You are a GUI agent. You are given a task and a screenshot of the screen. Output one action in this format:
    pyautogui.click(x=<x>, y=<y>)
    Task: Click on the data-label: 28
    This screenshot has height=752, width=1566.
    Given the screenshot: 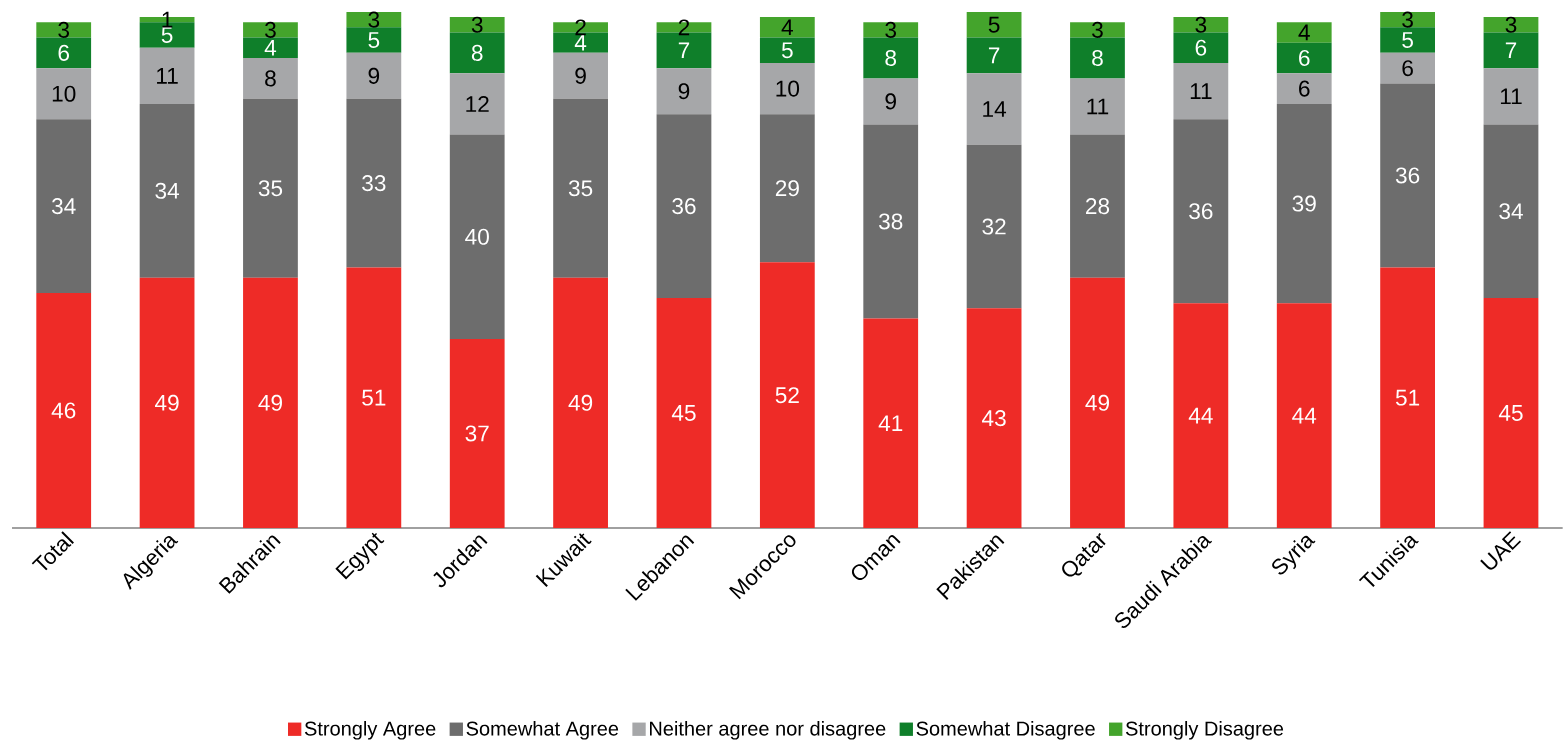 What is the action you would take?
    pyautogui.click(x=1098, y=206)
    